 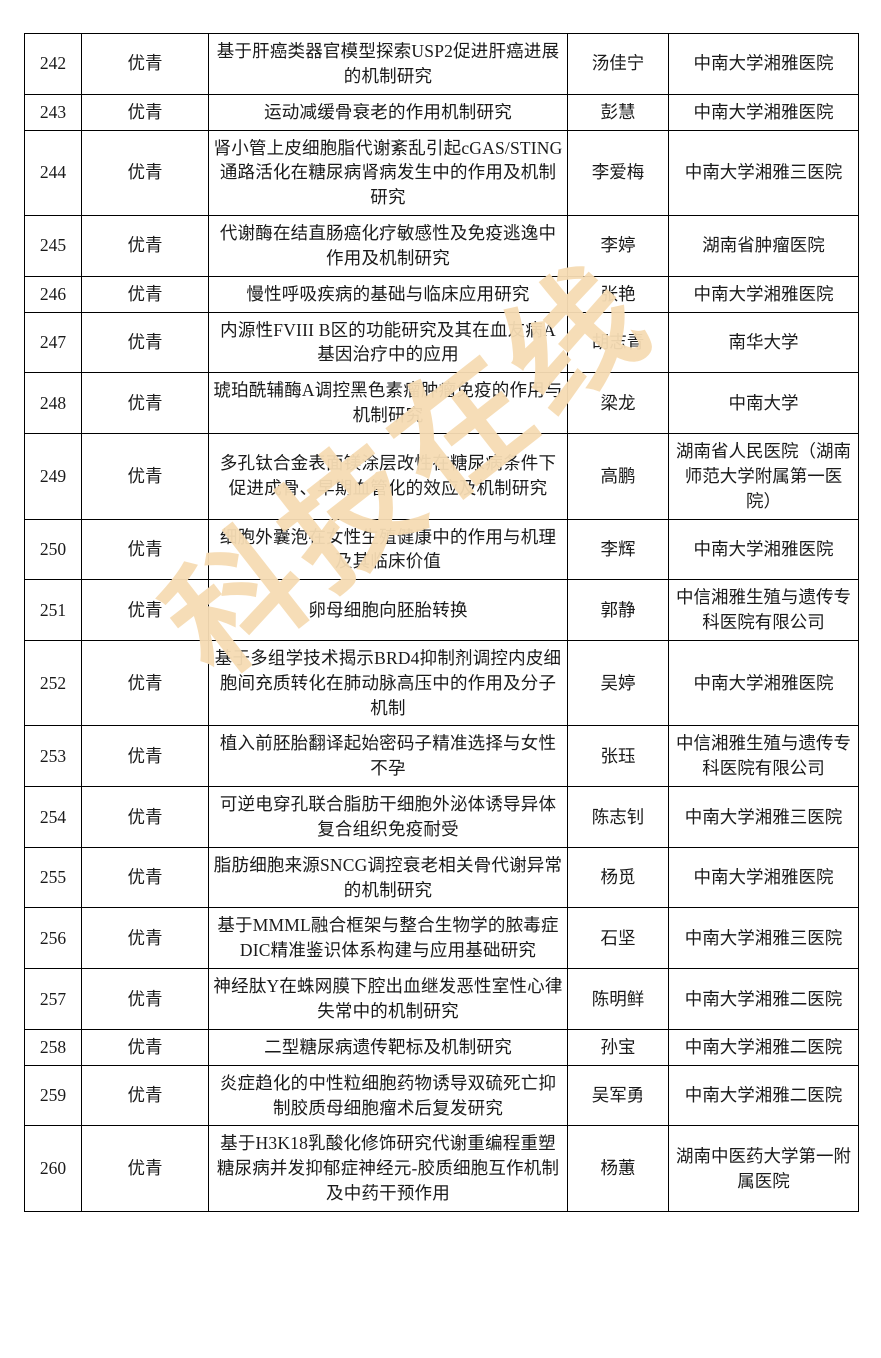 I want to click on table-row: 248 优青 琥珀酰辅酶A调控黑色素瘤肿瘤免疫的作用与机制研究 梁龙 中南大学, so click(x=441, y=403).